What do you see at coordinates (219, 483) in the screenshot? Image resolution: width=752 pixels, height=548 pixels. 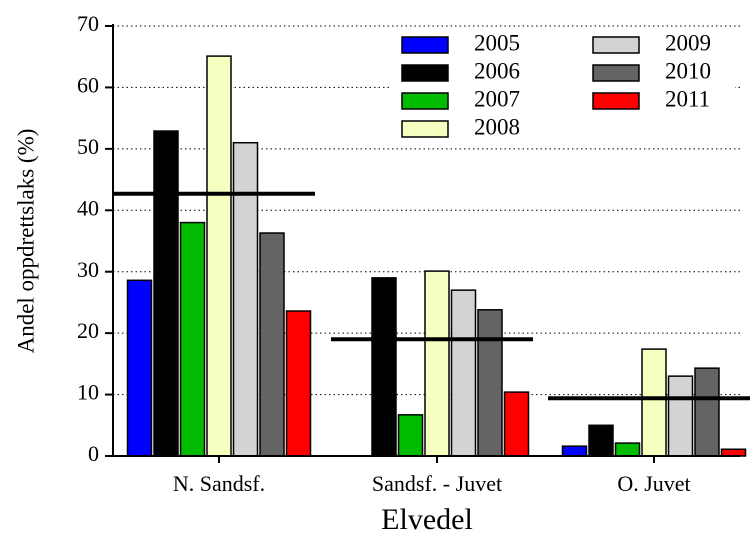 I see `x-tick-label: N. Sandsf.` at bounding box center [219, 483].